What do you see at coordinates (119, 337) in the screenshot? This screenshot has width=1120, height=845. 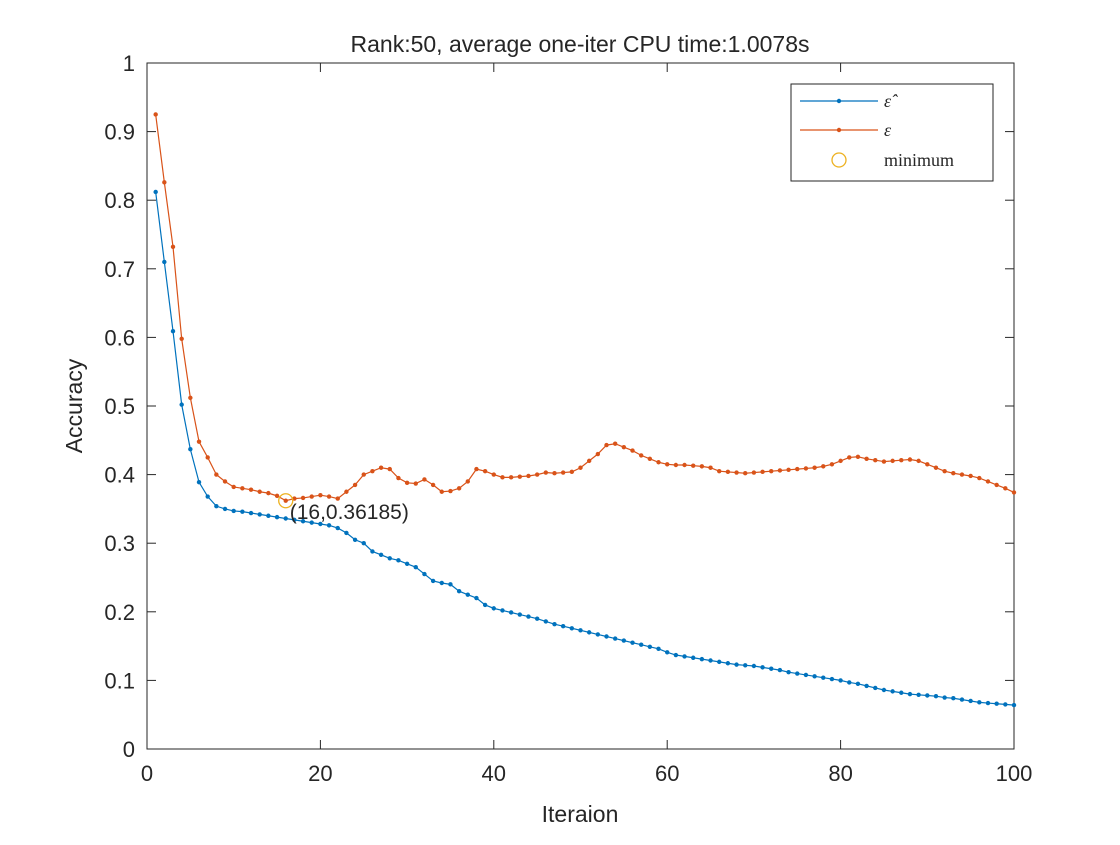 I see `y-tick-label: 0.6` at bounding box center [119, 337].